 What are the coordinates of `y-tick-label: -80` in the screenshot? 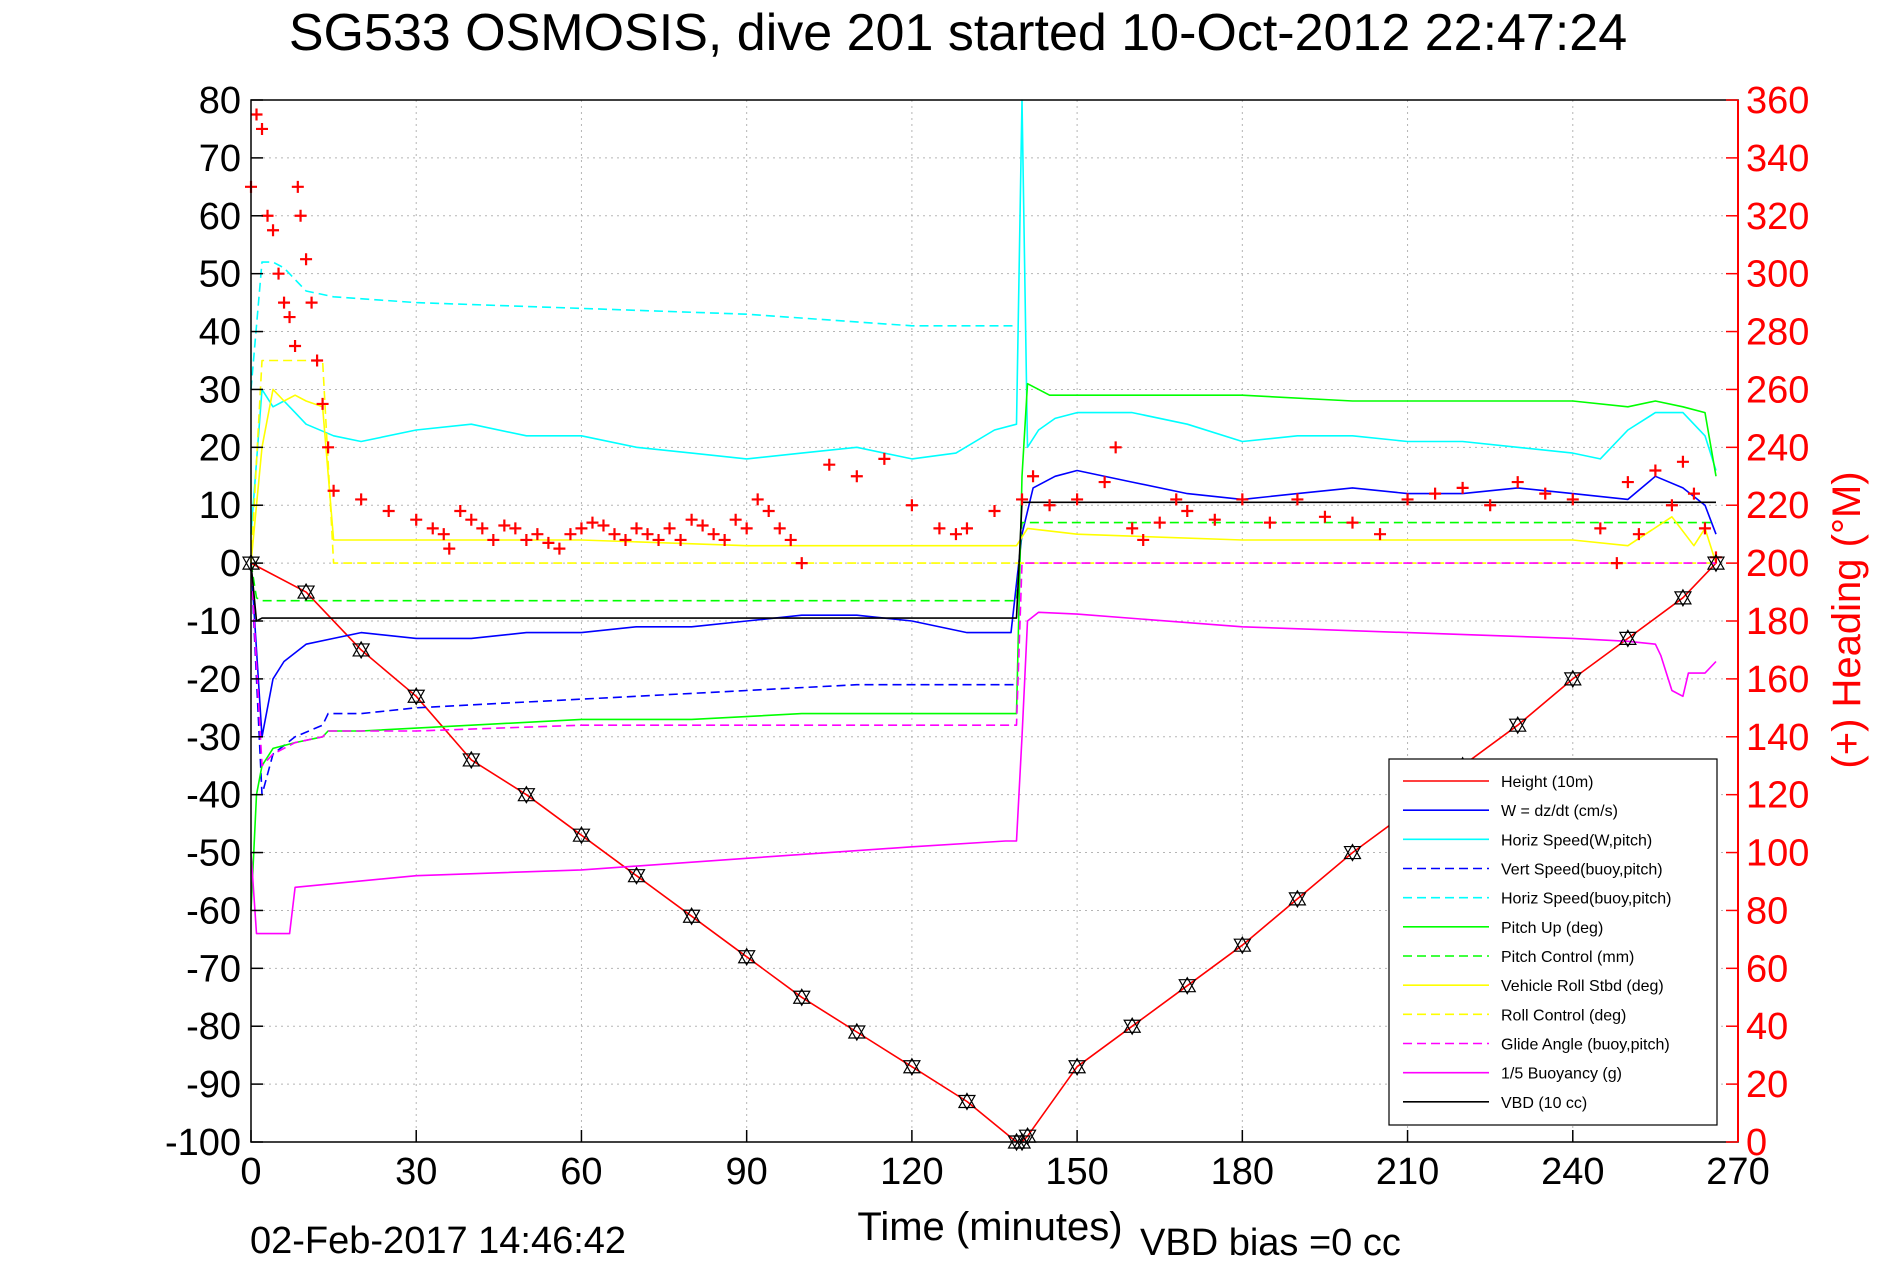 It's located at (213, 1027).